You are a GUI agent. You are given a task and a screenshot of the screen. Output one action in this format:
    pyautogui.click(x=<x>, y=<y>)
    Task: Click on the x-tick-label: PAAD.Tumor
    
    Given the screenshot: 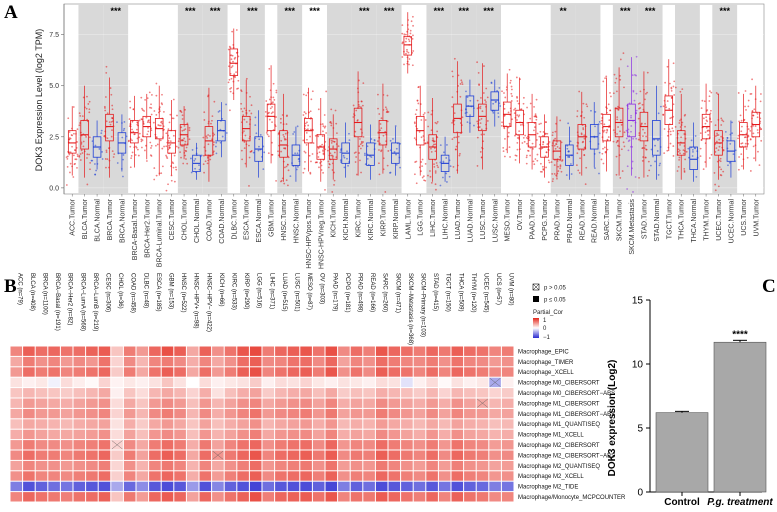 What is the action you would take?
    pyautogui.click(x=533, y=218)
    